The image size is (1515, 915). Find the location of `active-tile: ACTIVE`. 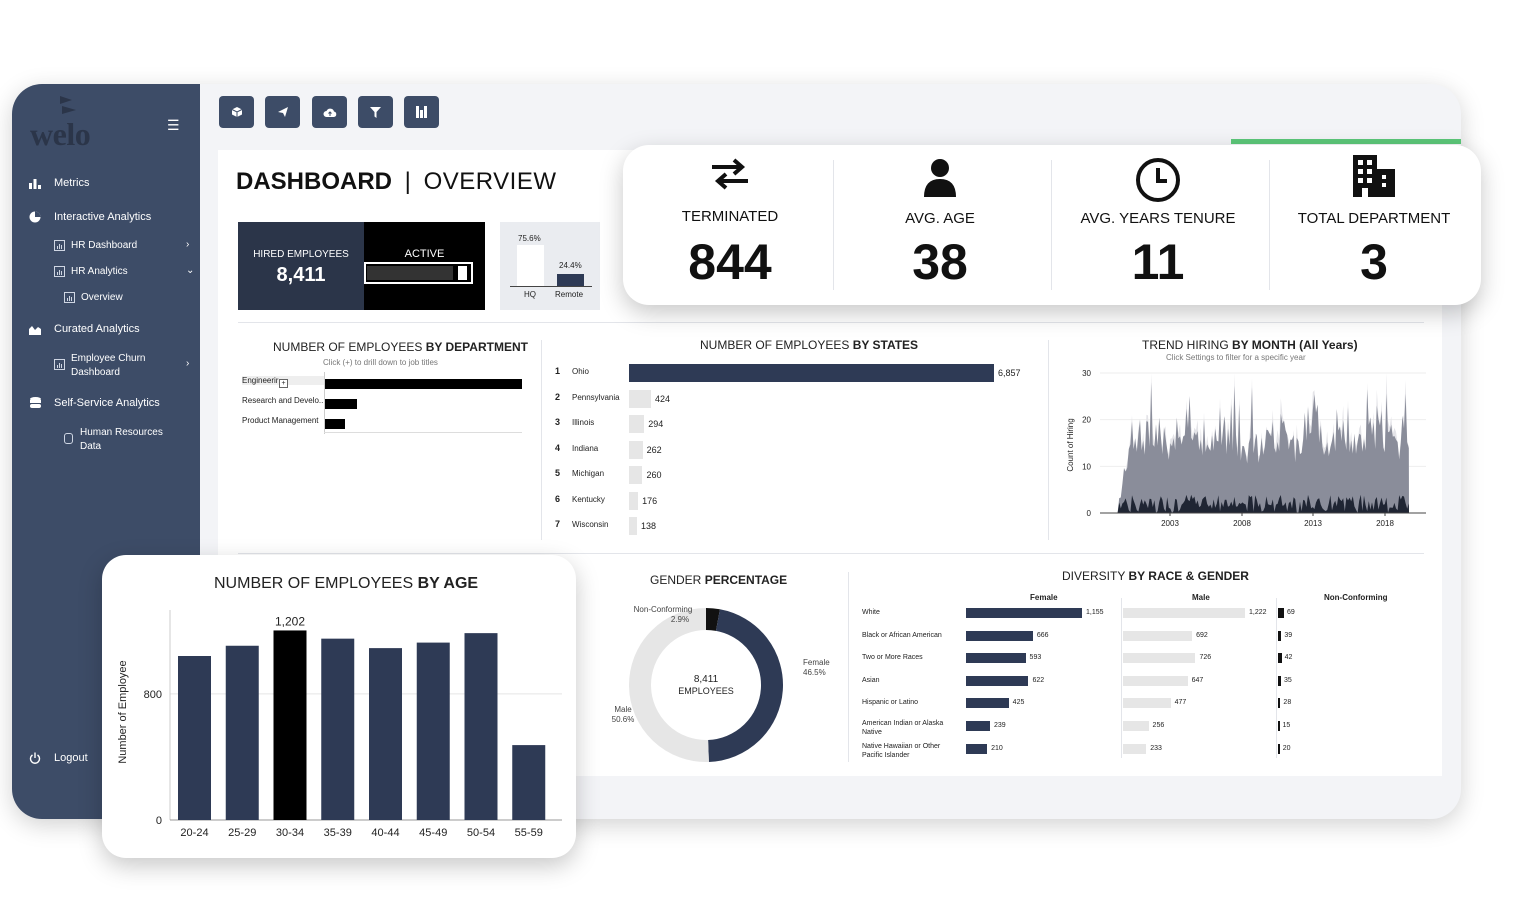

active-tile: ACTIVE is located at coordinates (424, 266).